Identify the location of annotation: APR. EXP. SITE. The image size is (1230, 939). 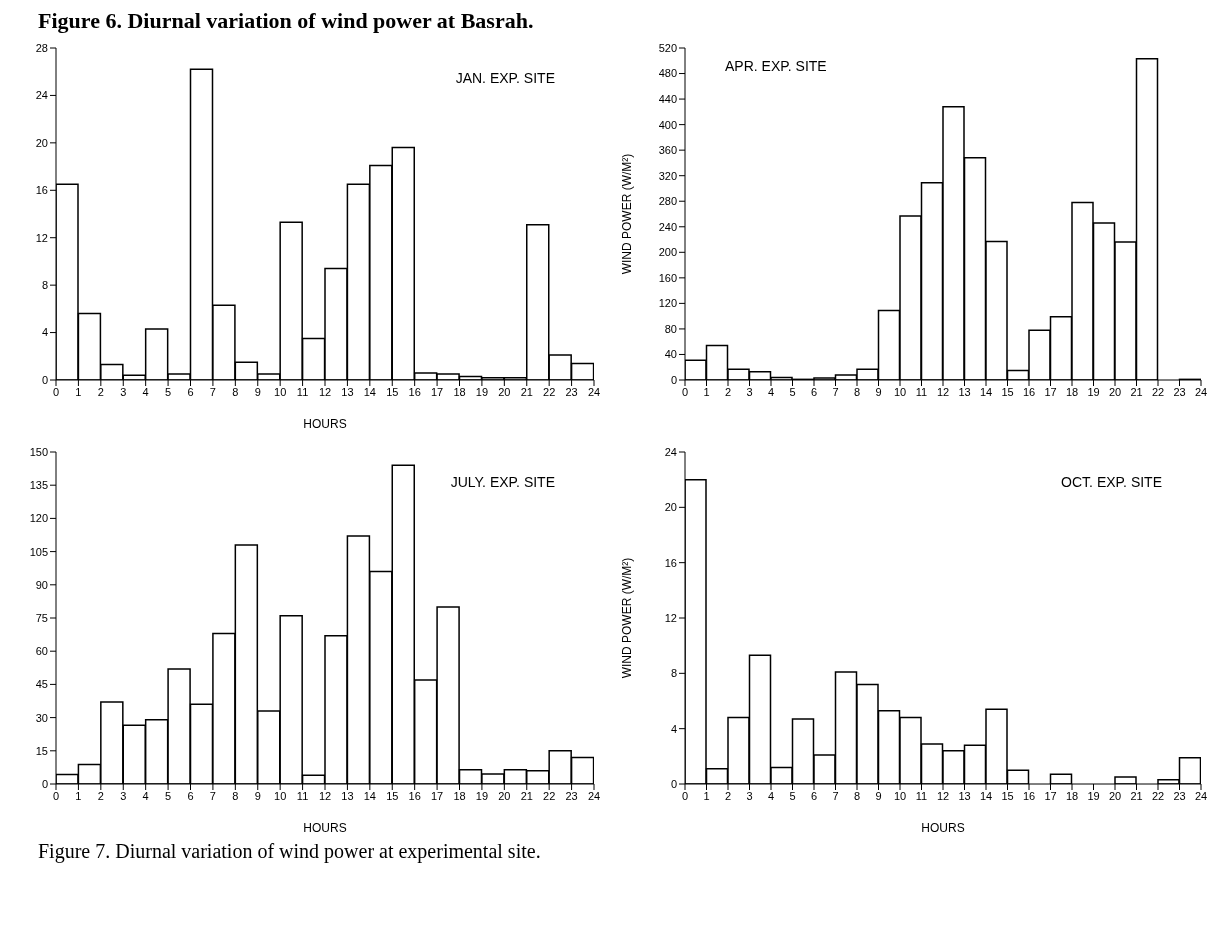
(776, 66).